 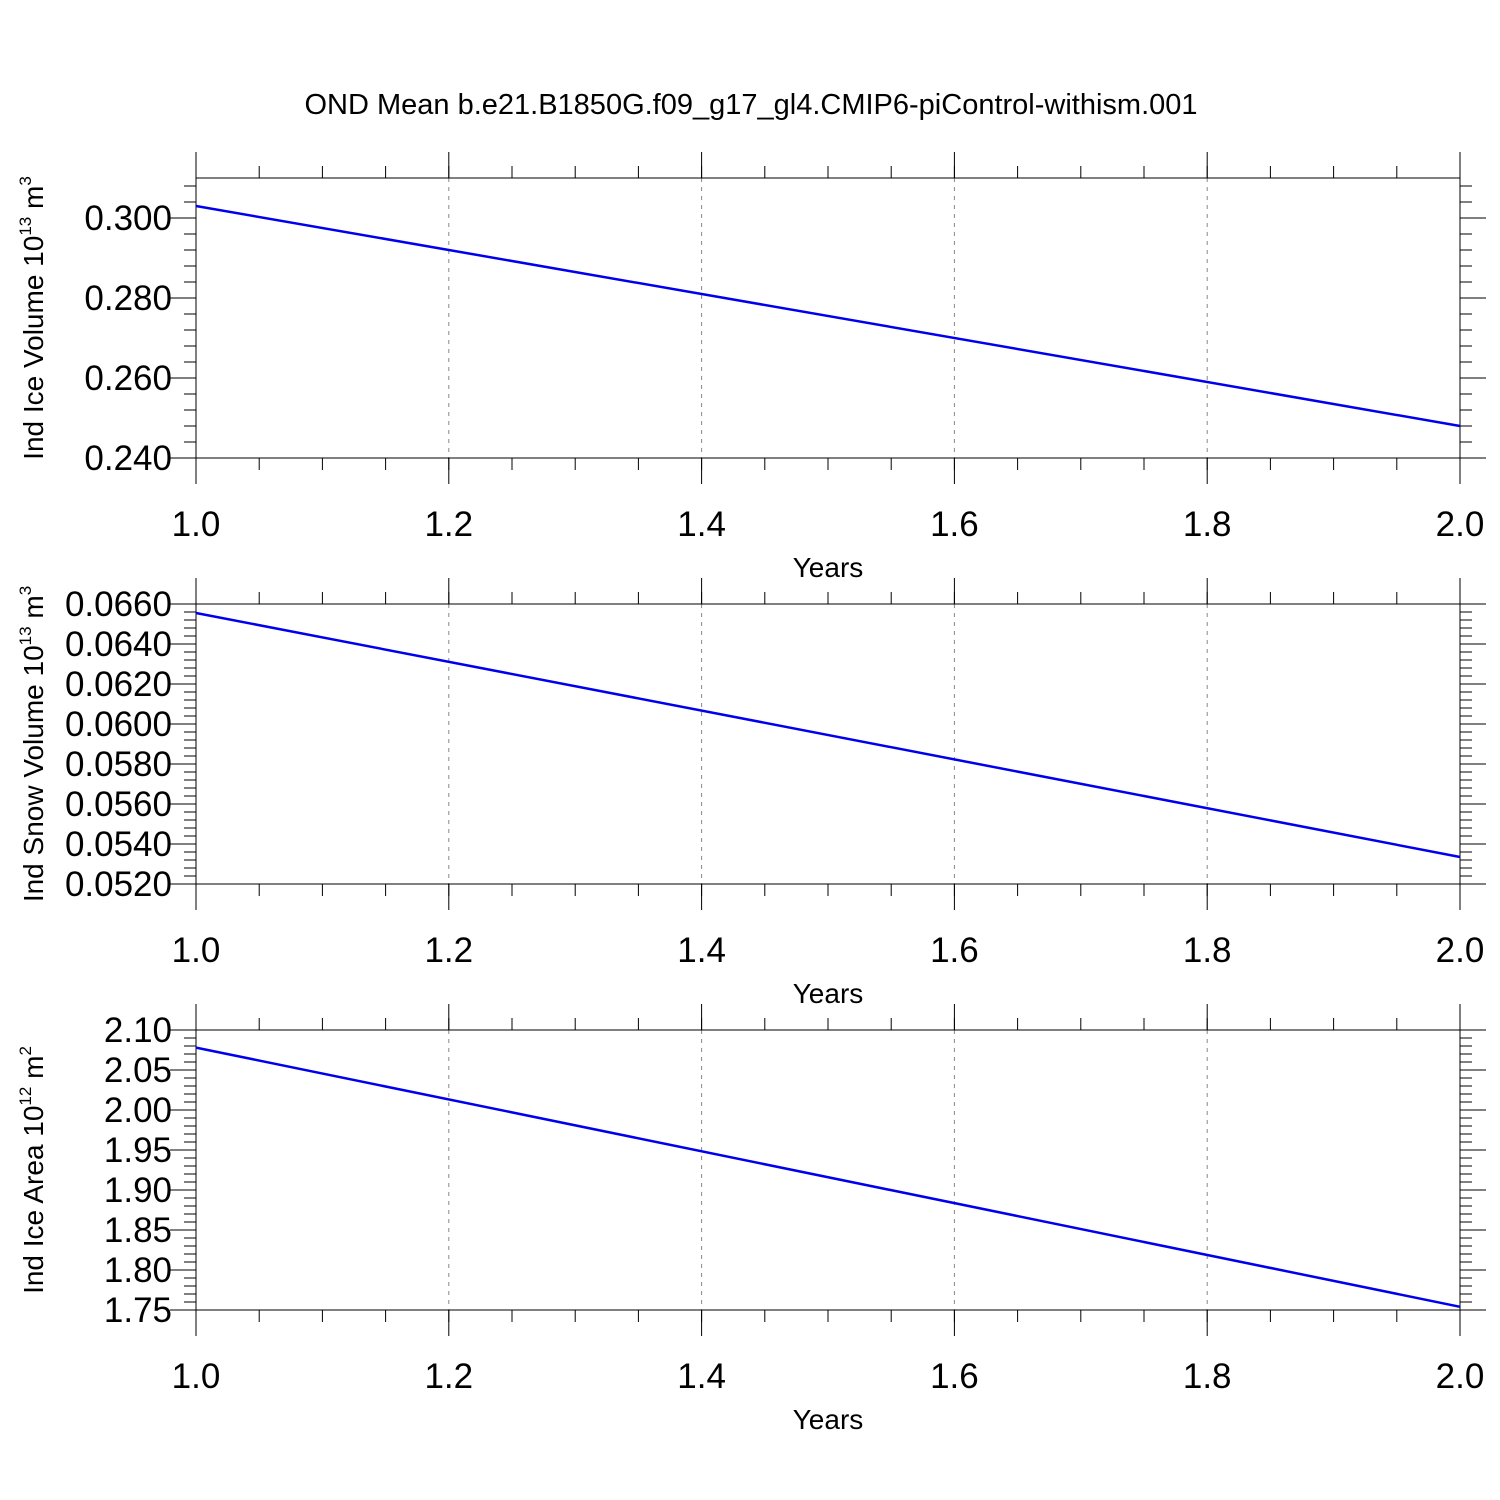 I want to click on y-axis-label-part: Ind Ice Area 10, so click(x=33, y=1200).